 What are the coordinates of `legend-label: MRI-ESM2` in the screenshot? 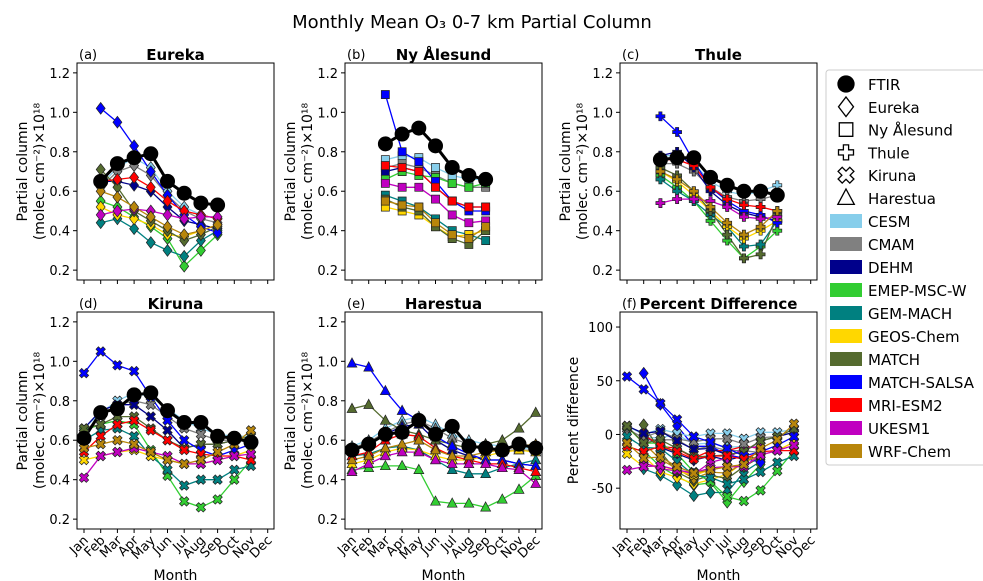 It's located at (905, 406).